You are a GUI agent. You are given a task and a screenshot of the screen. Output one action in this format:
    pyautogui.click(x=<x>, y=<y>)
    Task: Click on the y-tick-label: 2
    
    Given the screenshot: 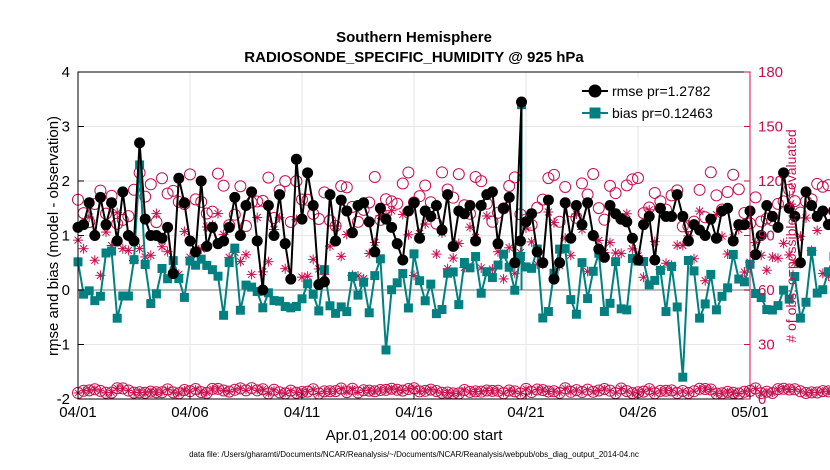 What is the action you would take?
    pyautogui.click(x=66, y=181)
    